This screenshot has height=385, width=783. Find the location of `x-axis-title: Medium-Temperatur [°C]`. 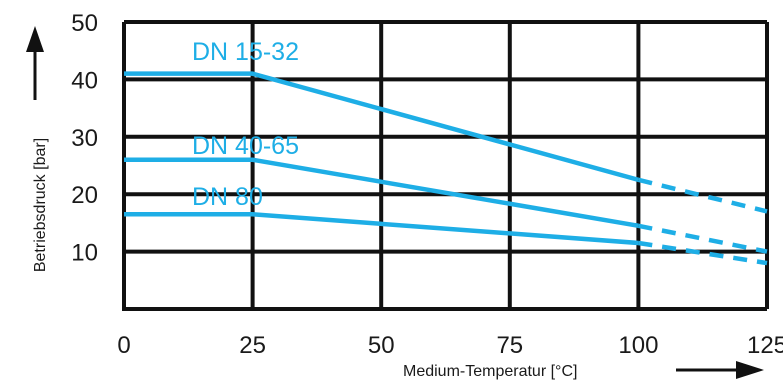

x-axis-title: Medium-Temperatur [°C] is located at coordinates (490, 371).